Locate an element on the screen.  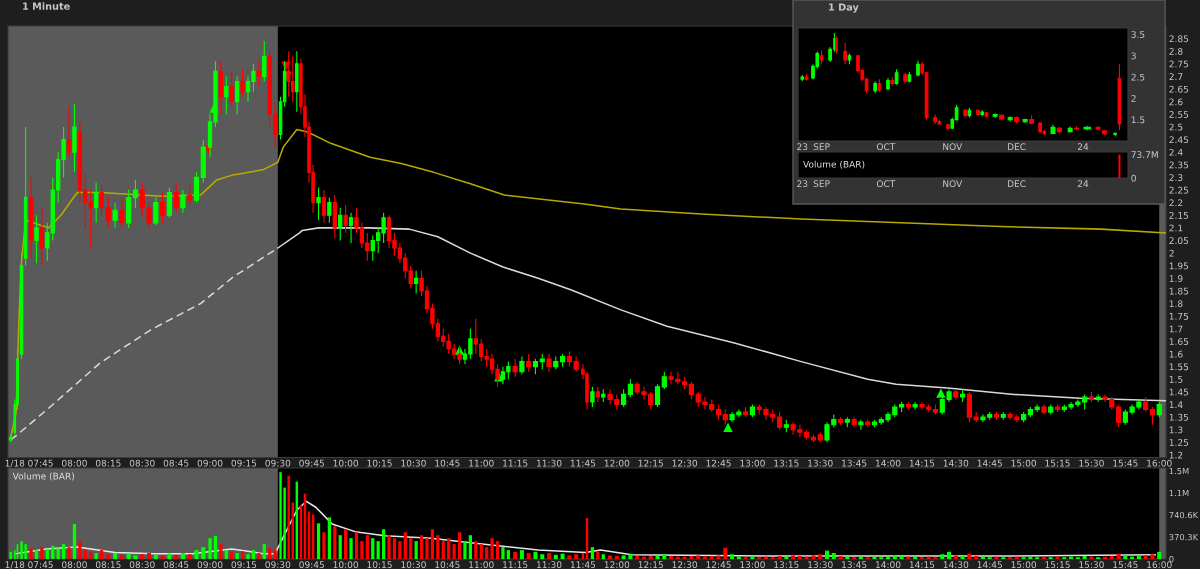
y-tick-label: 1.65 is located at coordinates (1179, 341).